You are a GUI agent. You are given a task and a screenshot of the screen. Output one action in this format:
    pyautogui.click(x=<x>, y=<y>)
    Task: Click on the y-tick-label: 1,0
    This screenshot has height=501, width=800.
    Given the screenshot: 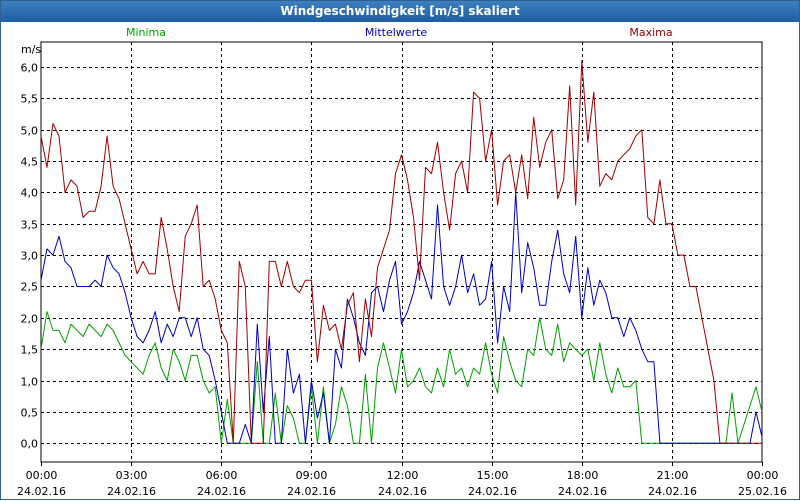 What is the action you would take?
    pyautogui.click(x=30, y=382)
    